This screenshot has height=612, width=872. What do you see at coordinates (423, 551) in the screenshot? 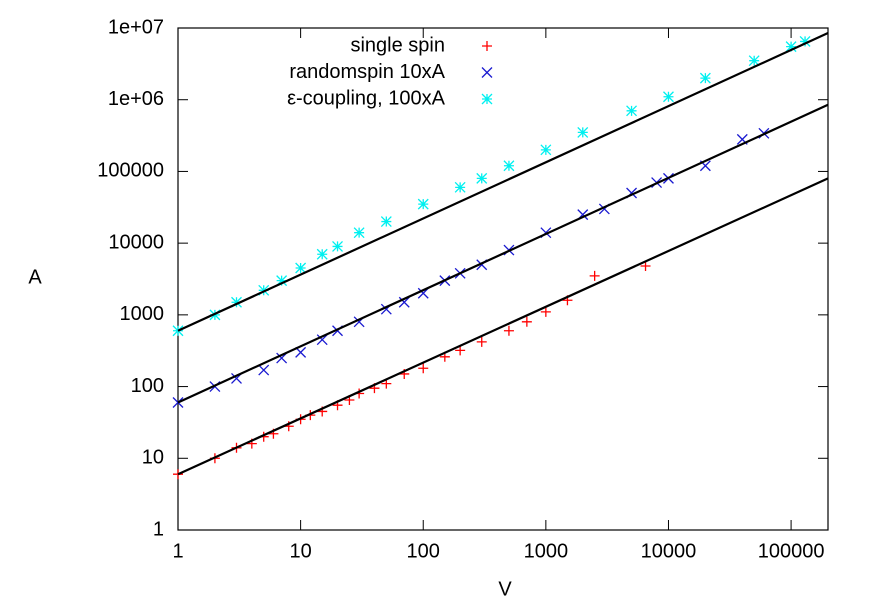
I see `x-tick-label: 100` at bounding box center [423, 551].